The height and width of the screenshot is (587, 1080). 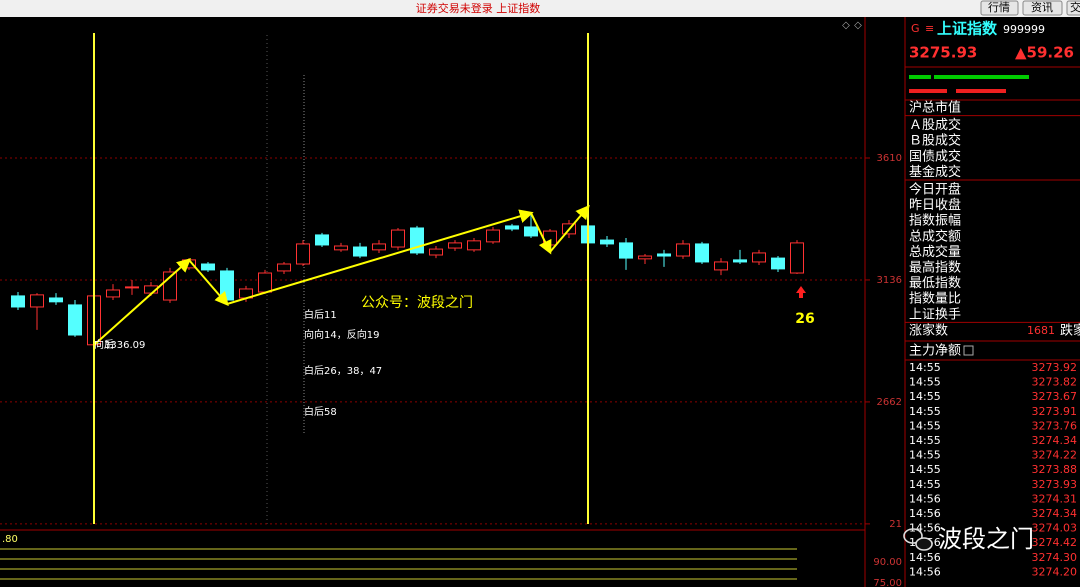 I want to click on field-label: 最低指数, so click(x=935, y=283).